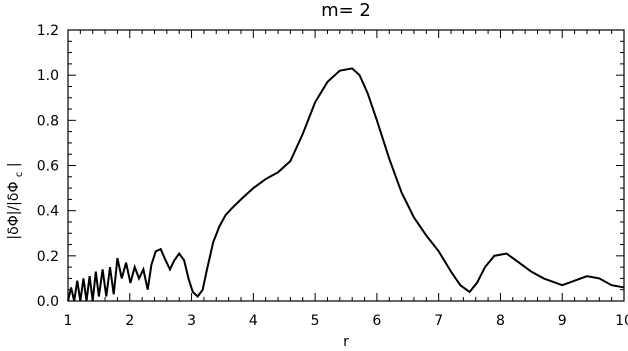 Image resolution: width=628 pixels, height=351 pixels. What do you see at coordinates (346, 10) in the screenshot?
I see `chart-title: m= 2` at bounding box center [346, 10].